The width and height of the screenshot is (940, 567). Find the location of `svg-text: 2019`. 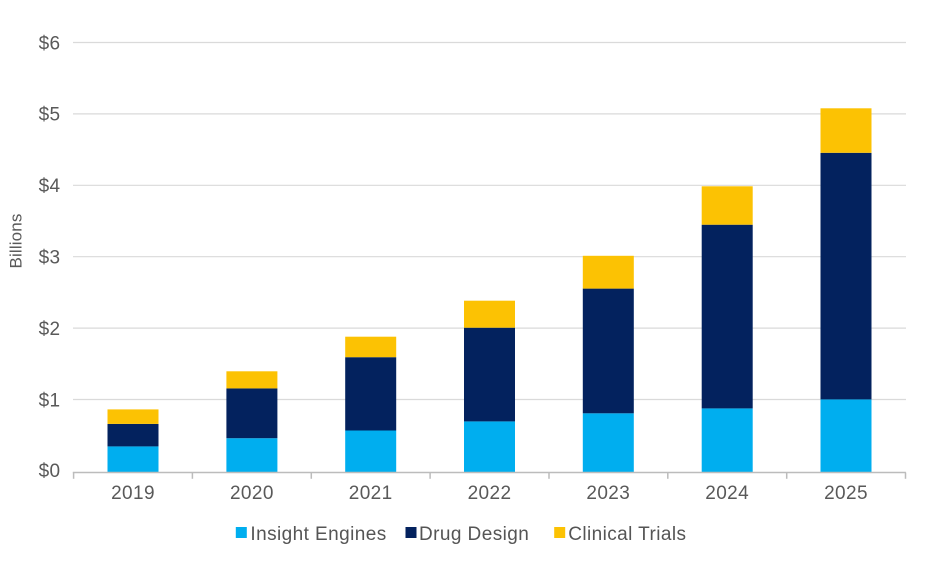

svg-text: 2019 is located at coordinates (133, 493).